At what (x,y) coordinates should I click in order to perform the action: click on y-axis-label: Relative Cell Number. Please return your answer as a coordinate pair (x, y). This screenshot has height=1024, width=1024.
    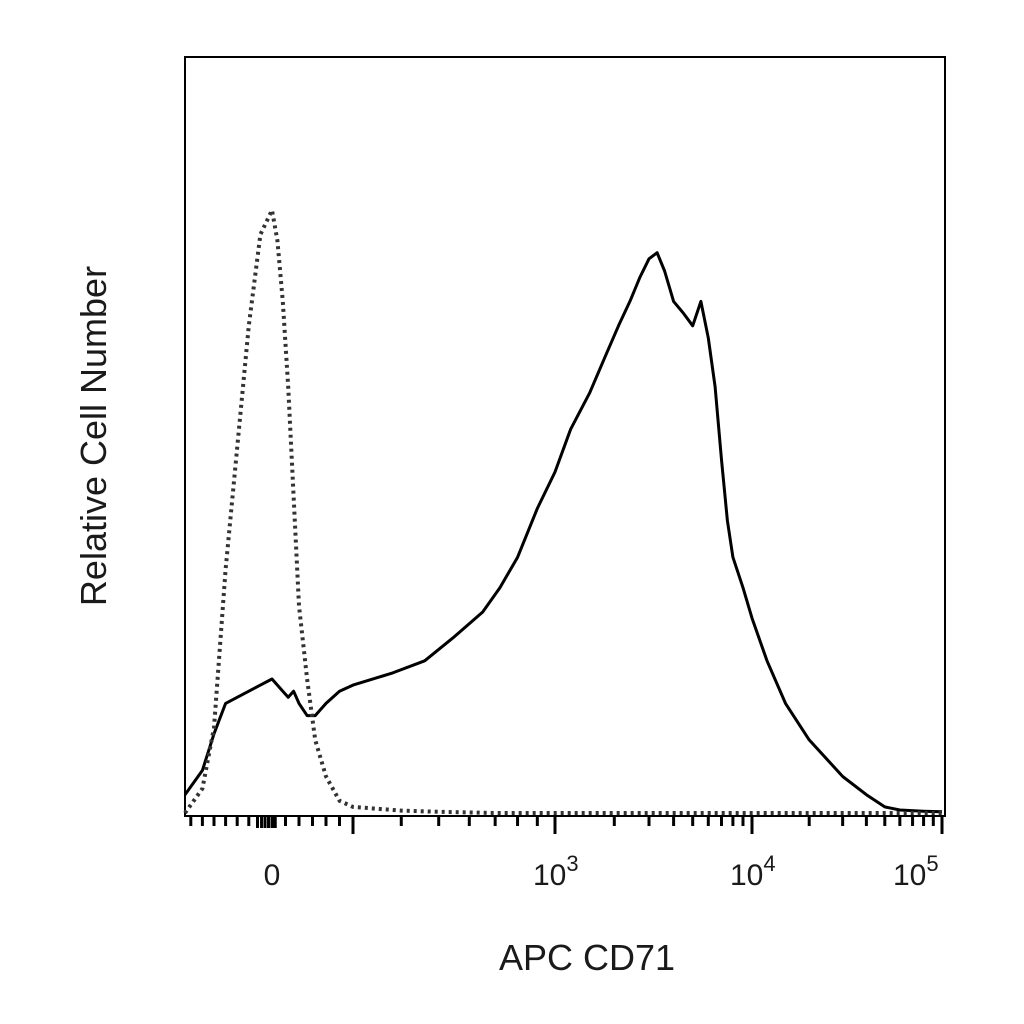
    Looking at the image, I should click on (93, 436).